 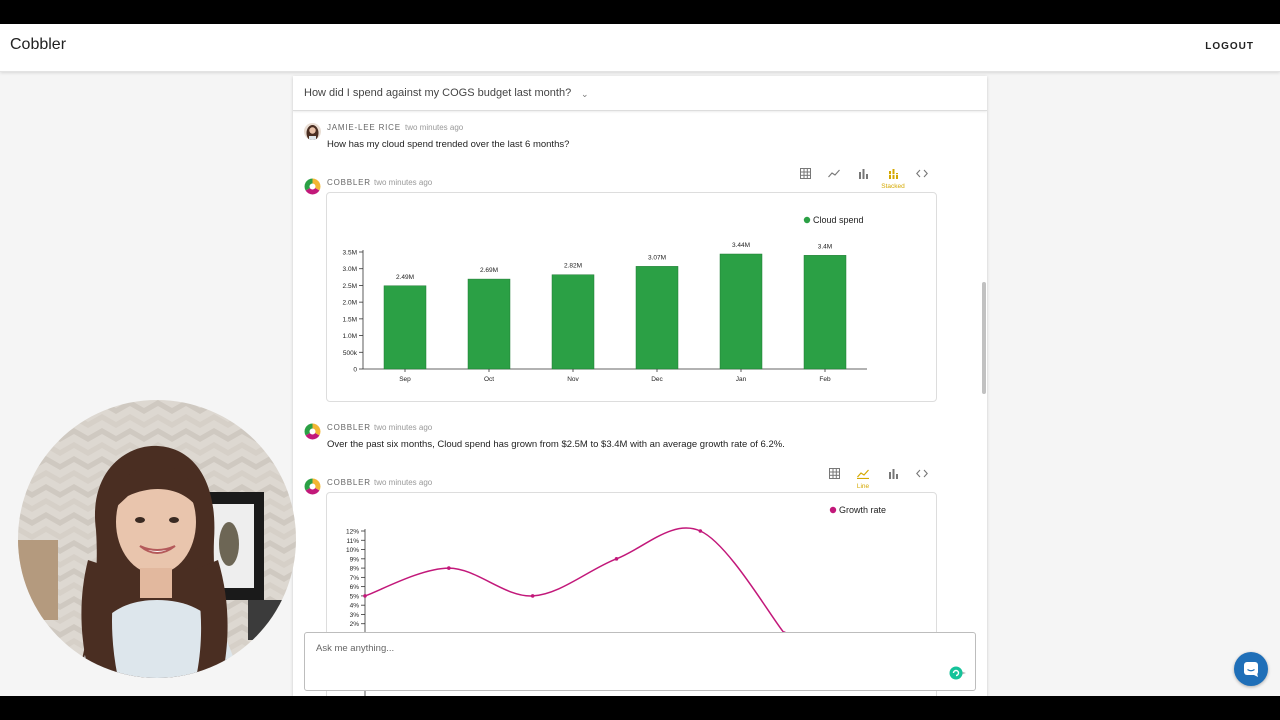 I want to click on x-tick-label: Oct, so click(x=489, y=379).